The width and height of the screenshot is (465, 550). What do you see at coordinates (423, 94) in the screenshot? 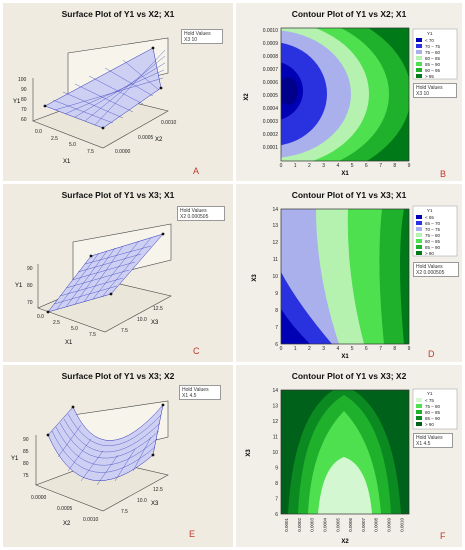
I see `panel-b-hold-line: X3 10` at bounding box center [423, 94].